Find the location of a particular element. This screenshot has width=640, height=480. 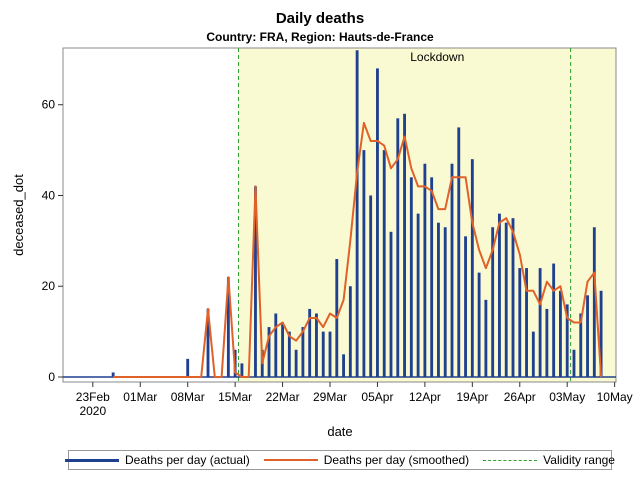

legend-item-validity: Validity range is located at coordinates (549, 460).